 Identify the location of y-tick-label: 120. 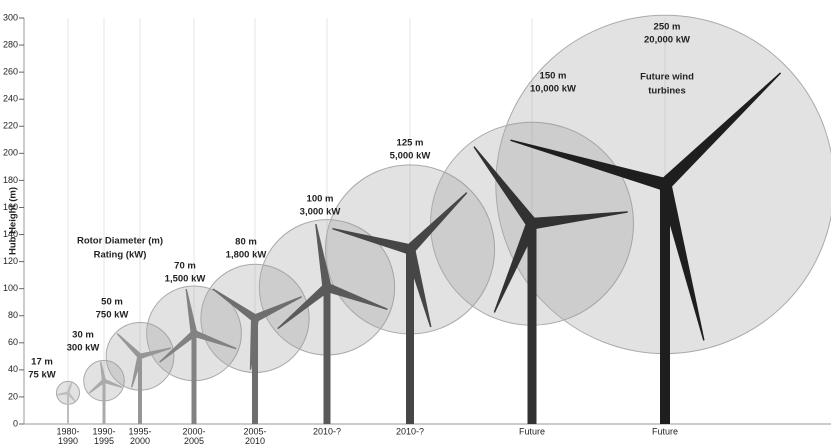
(10, 261).